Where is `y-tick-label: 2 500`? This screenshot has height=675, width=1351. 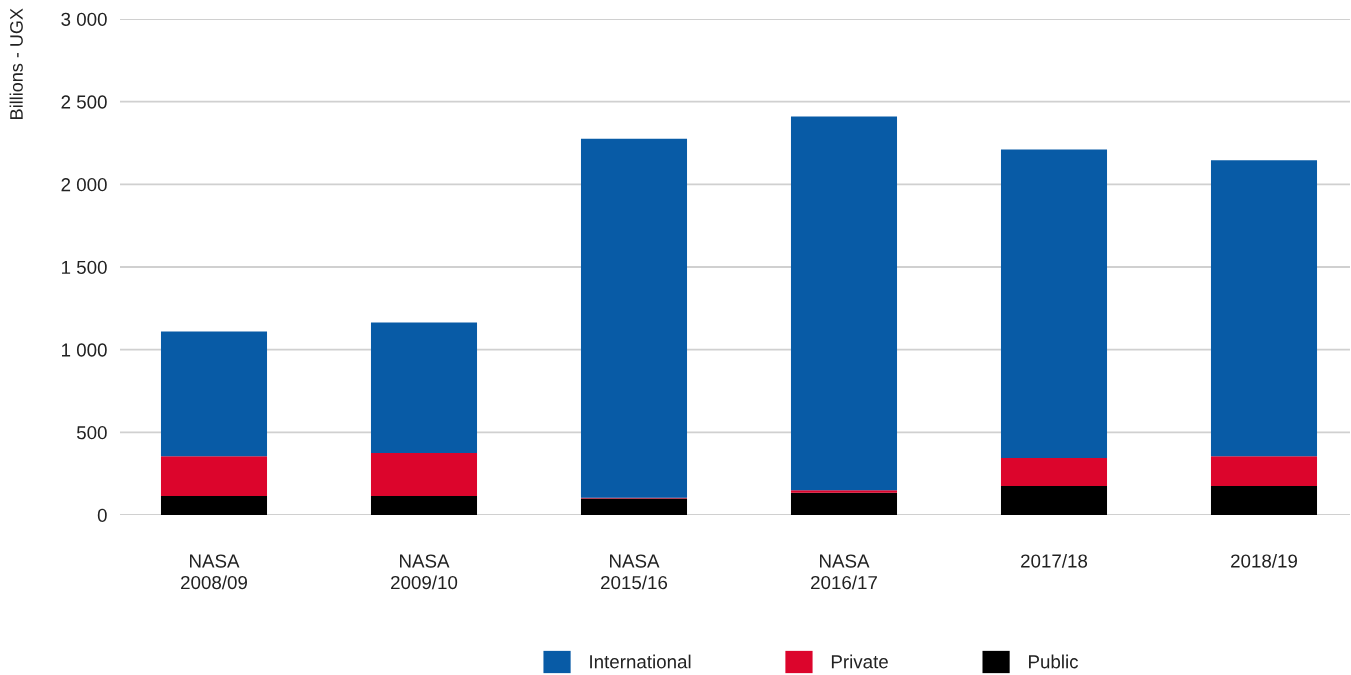 y-tick-label: 2 500 is located at coordinates (84, 102).